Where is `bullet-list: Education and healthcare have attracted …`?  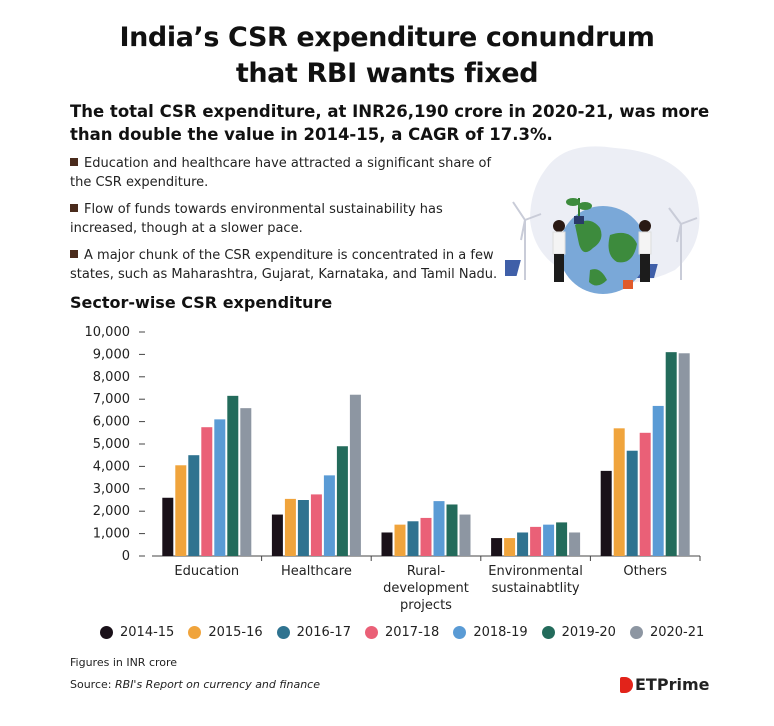 bullet-list: Education and healthcare have attracted … is located at coordinates (285, 224).